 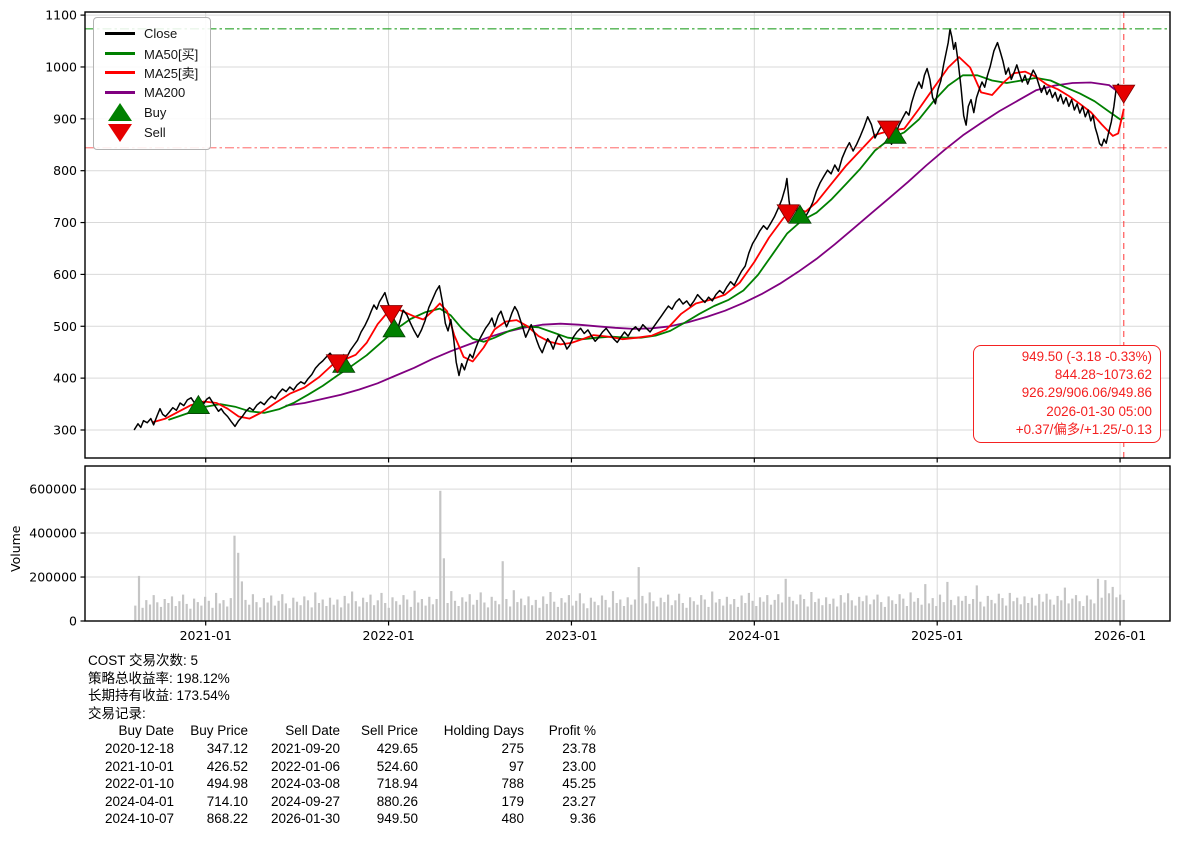 I want to click on col-buy-date: Buy Date, so click(x=146, y=731).